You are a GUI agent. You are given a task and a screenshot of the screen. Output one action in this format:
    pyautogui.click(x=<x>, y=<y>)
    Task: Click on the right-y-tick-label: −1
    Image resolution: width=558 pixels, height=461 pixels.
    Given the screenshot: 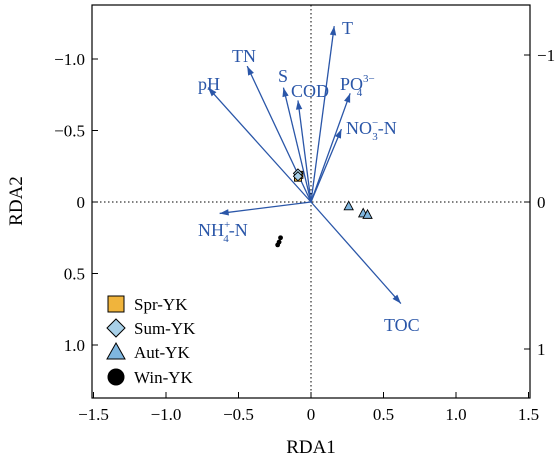 What is the action you would take?
    pyautogui.click(x=546, y=55)
    